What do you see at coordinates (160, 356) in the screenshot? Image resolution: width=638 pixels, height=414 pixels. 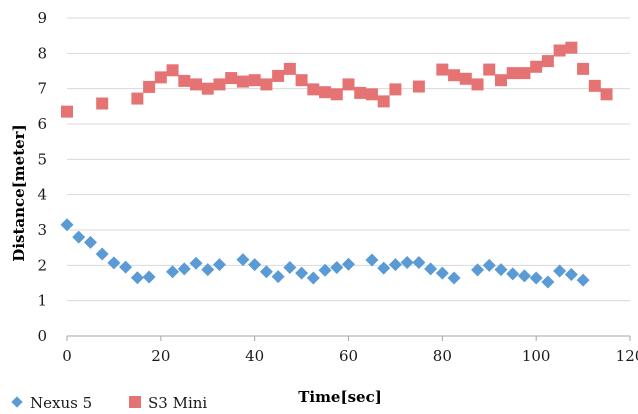 I see `x-tick-label: 20` at bounding box center [160, 356].